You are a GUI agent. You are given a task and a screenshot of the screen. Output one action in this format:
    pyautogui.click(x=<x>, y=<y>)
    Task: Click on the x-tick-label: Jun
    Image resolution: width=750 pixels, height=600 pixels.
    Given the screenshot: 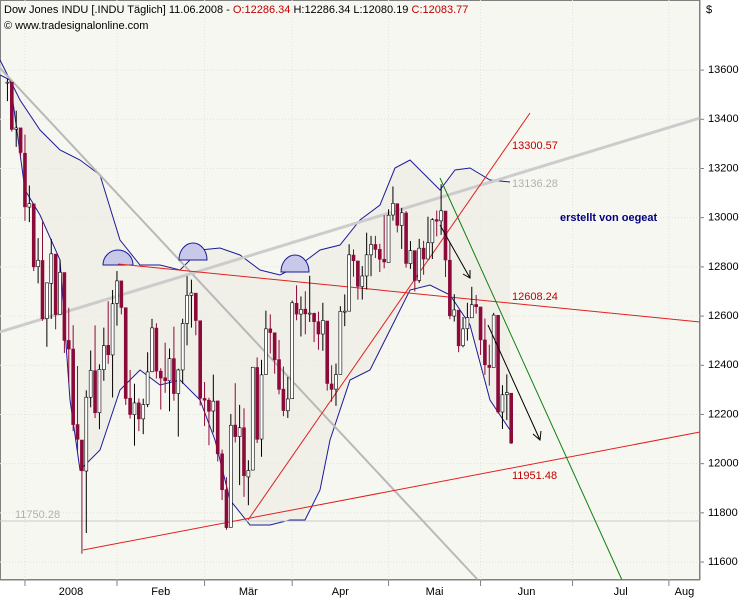 What is the action you would take?
    pyautogui.click(x=527, y=592)
    